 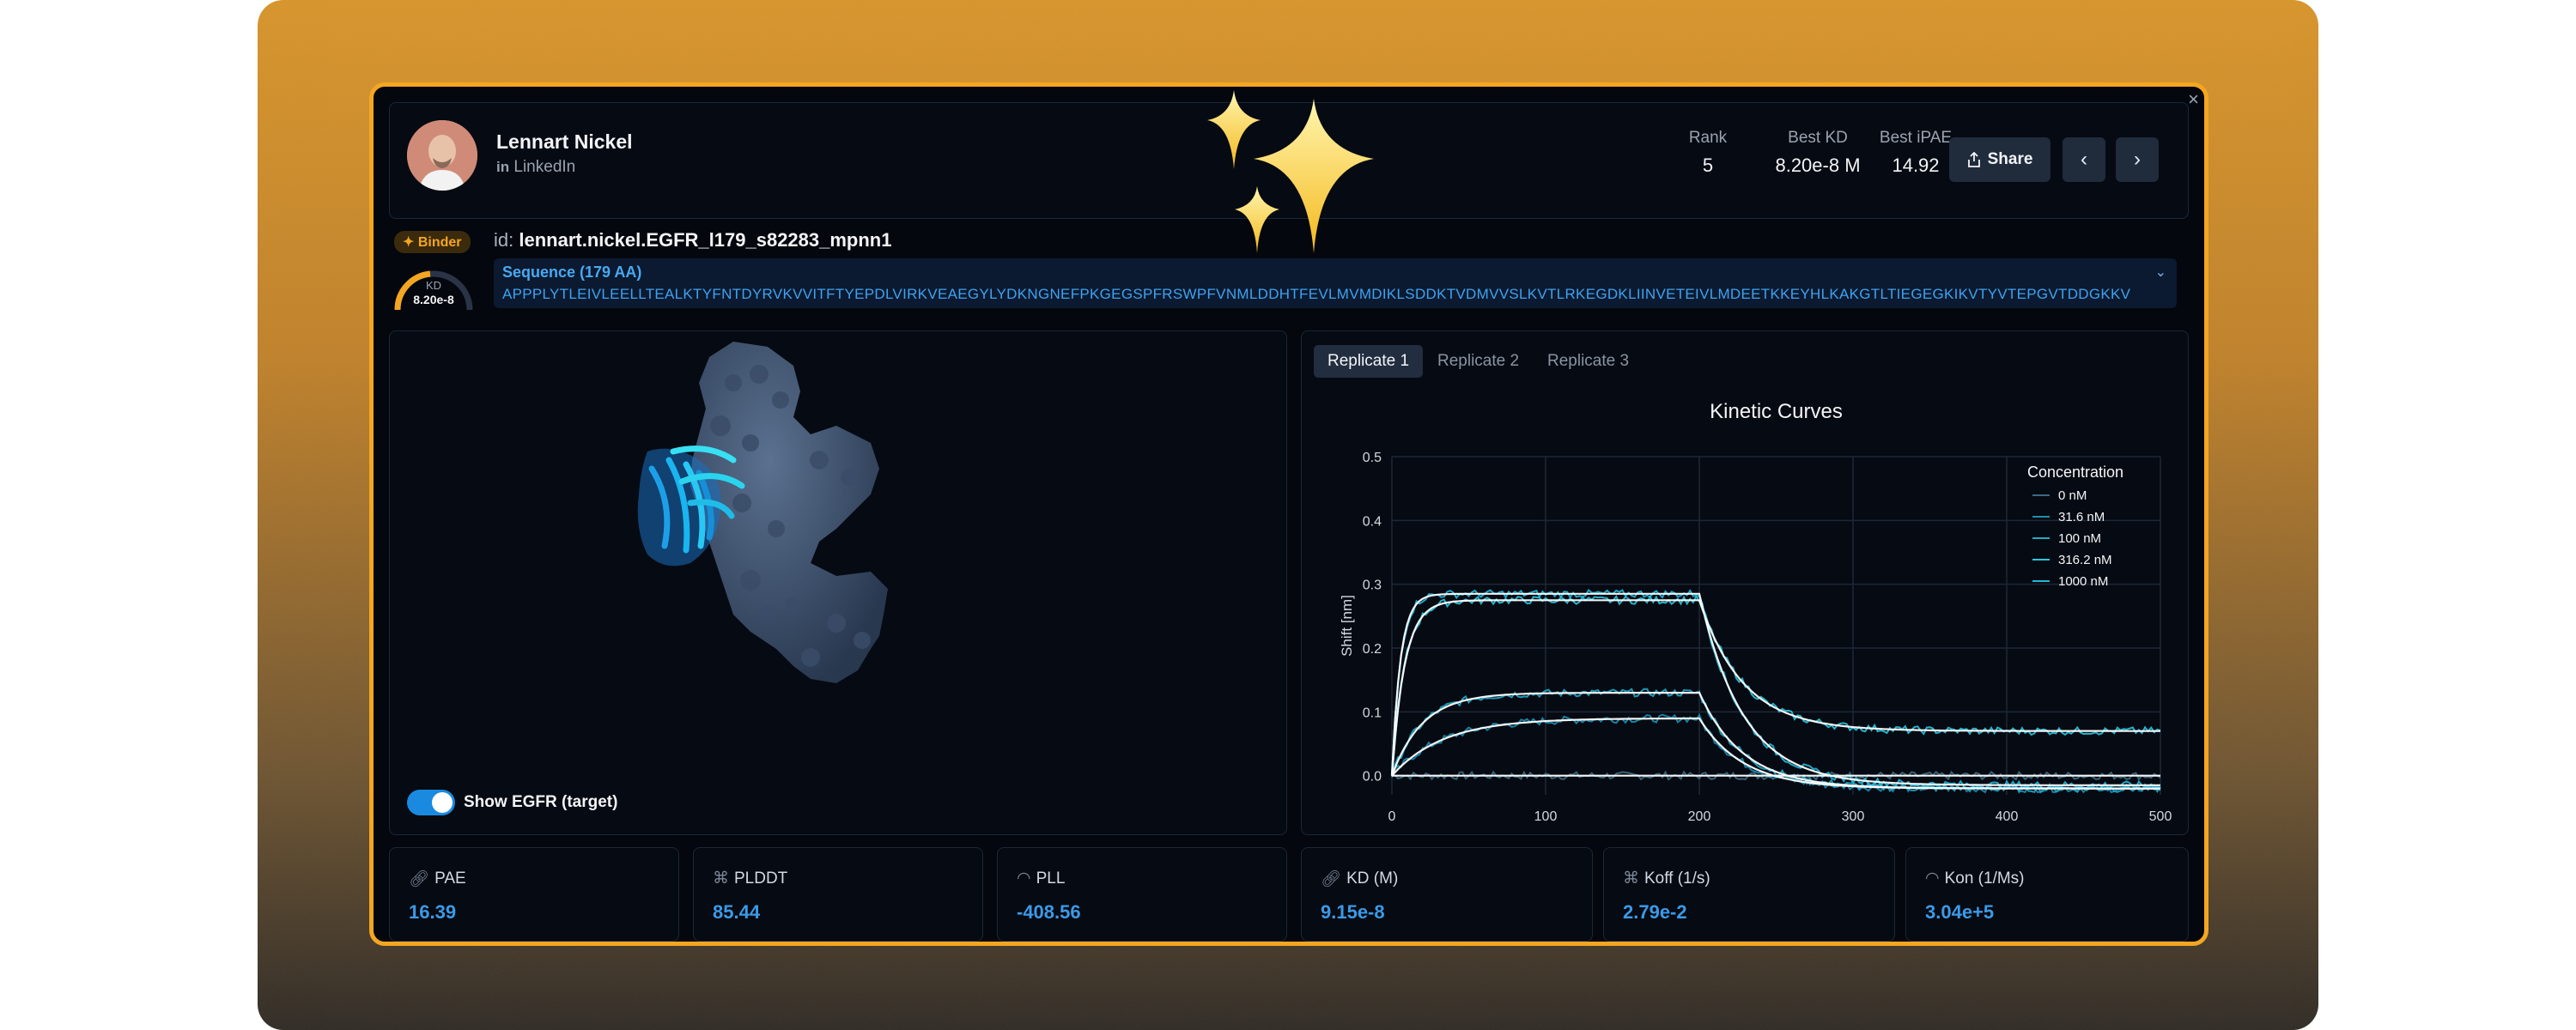 What do you see at coordinates (1142, 894) in the screenshot?
I see `metric-card-pll: ◠ PLL -408.56` at bounding box center [1142, 894].